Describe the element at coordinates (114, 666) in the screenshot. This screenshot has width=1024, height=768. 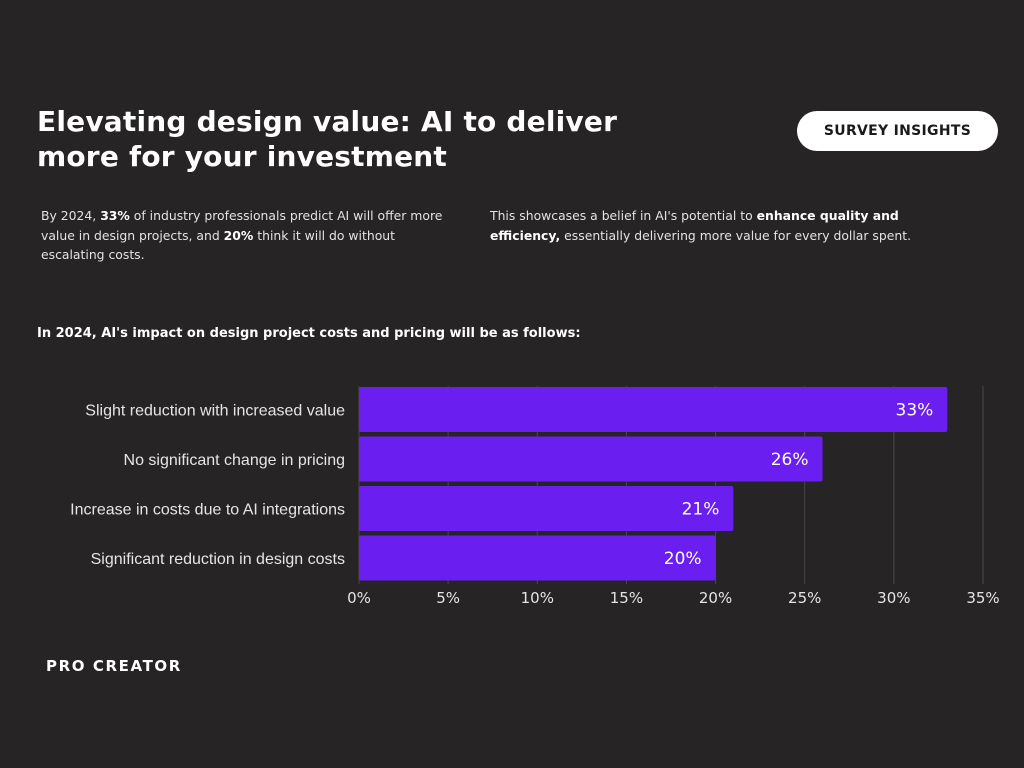
I see `brand-logo: PRO CREATOR` at that location.